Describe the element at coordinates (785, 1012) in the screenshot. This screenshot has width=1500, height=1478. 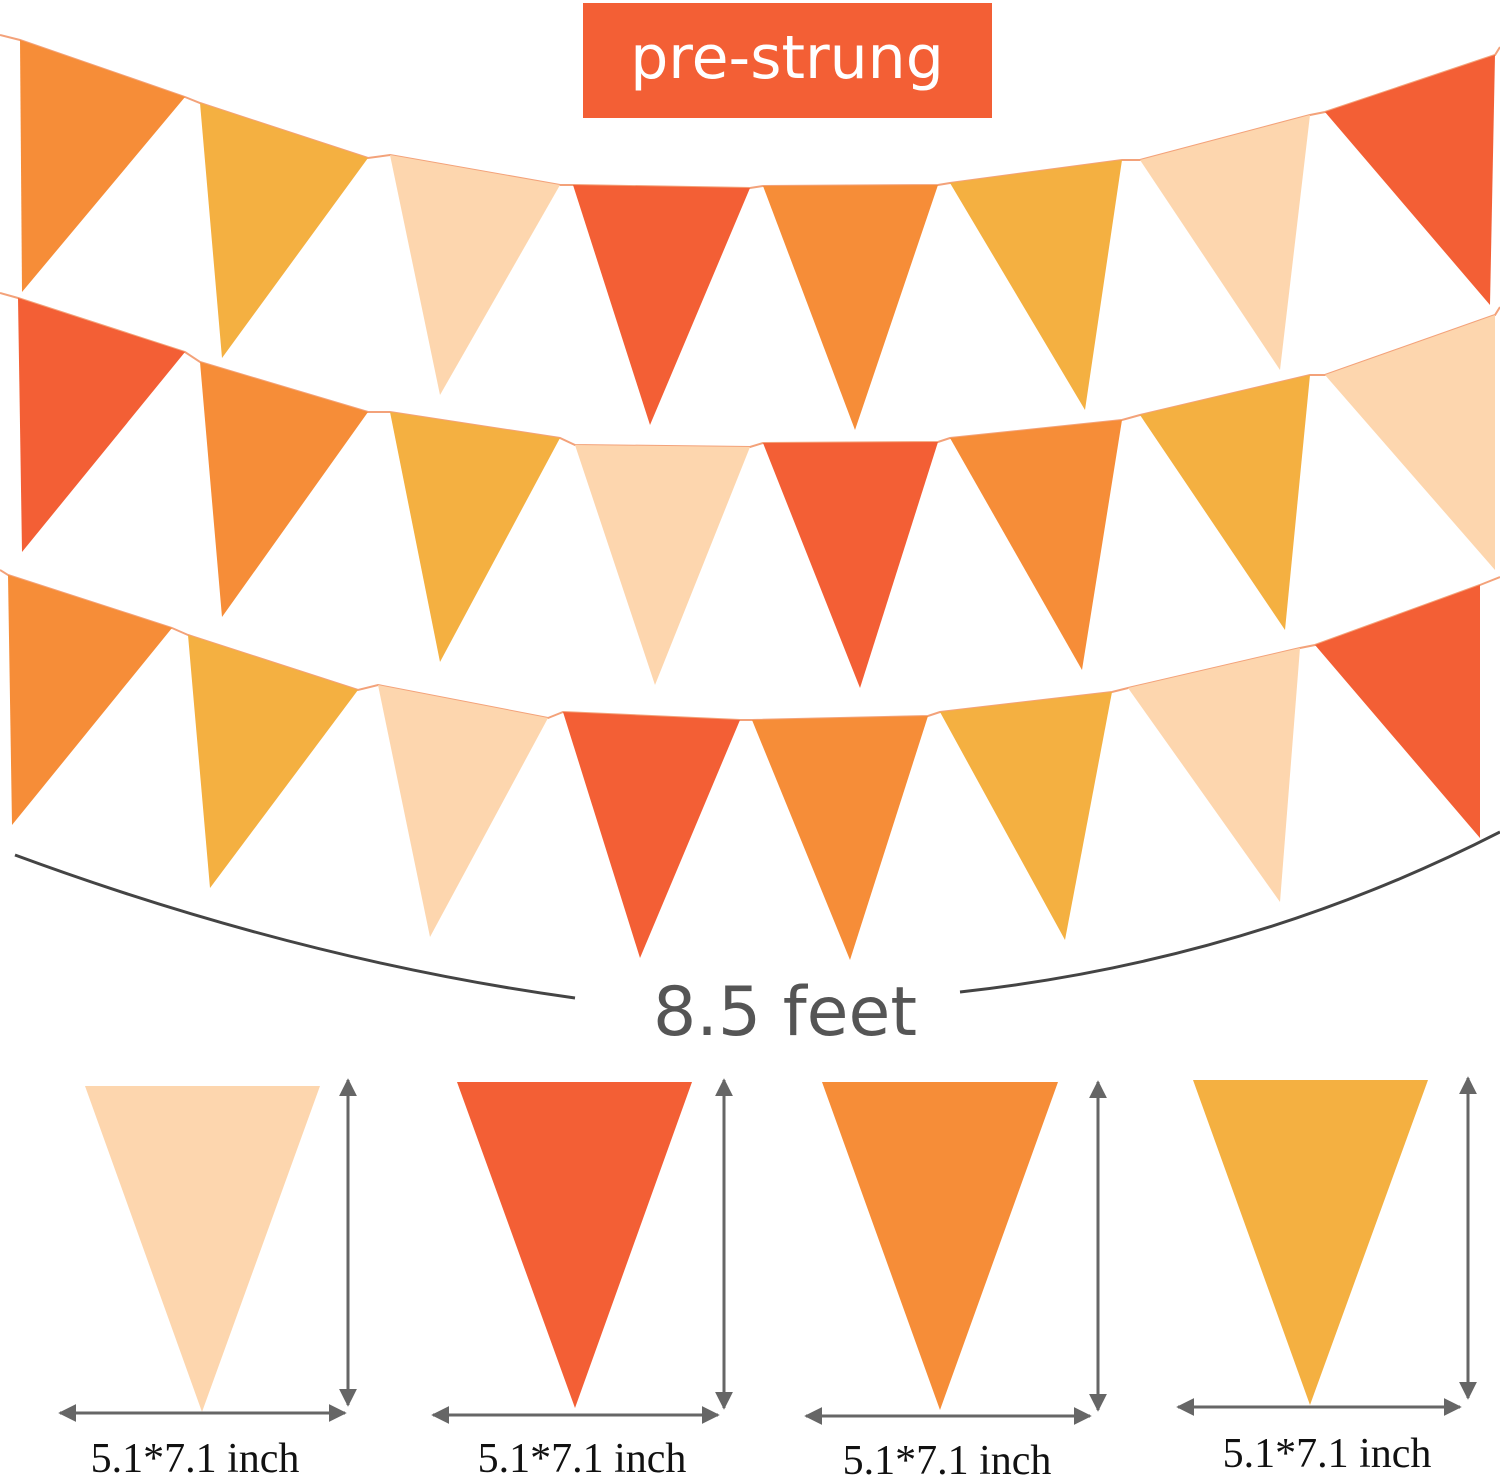
I see `length-label: 8.5 feet` at that location.